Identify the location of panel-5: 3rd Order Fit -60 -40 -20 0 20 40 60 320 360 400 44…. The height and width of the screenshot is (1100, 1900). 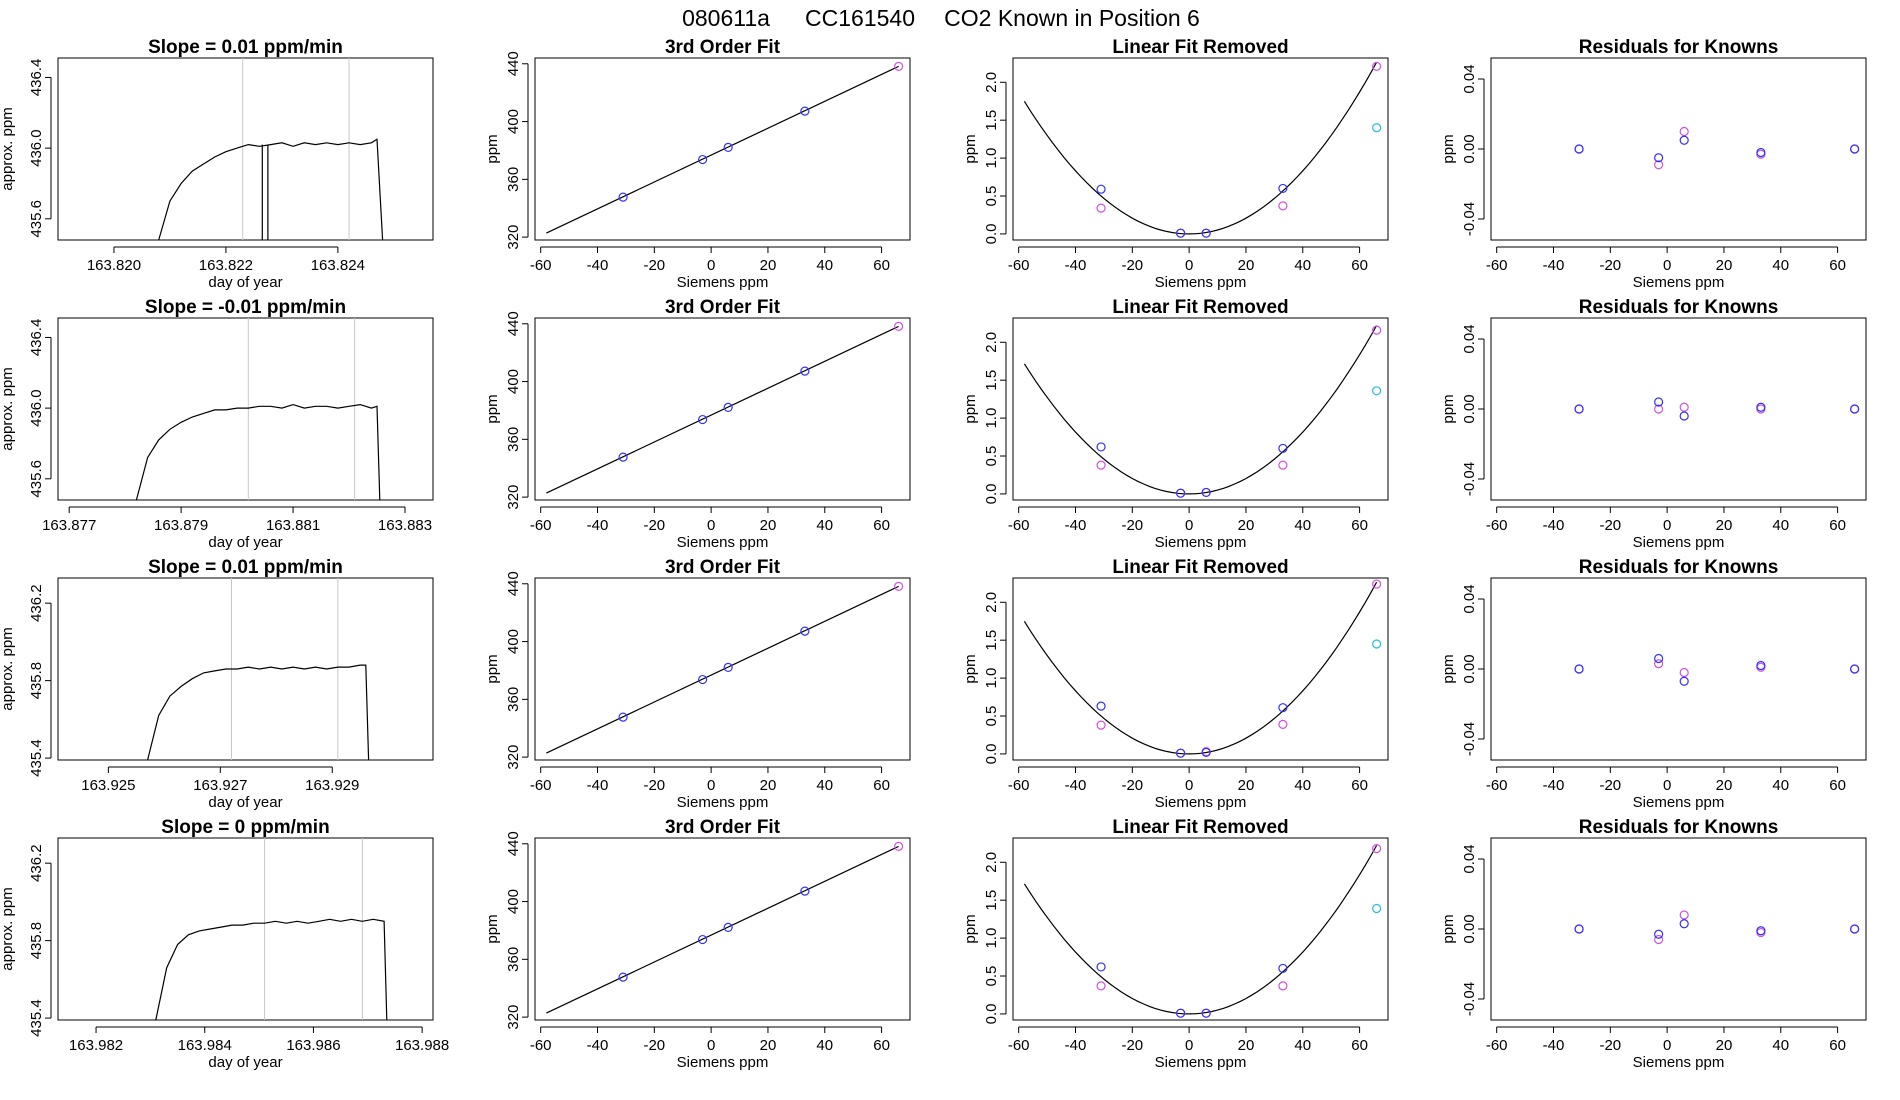
(697, 424).